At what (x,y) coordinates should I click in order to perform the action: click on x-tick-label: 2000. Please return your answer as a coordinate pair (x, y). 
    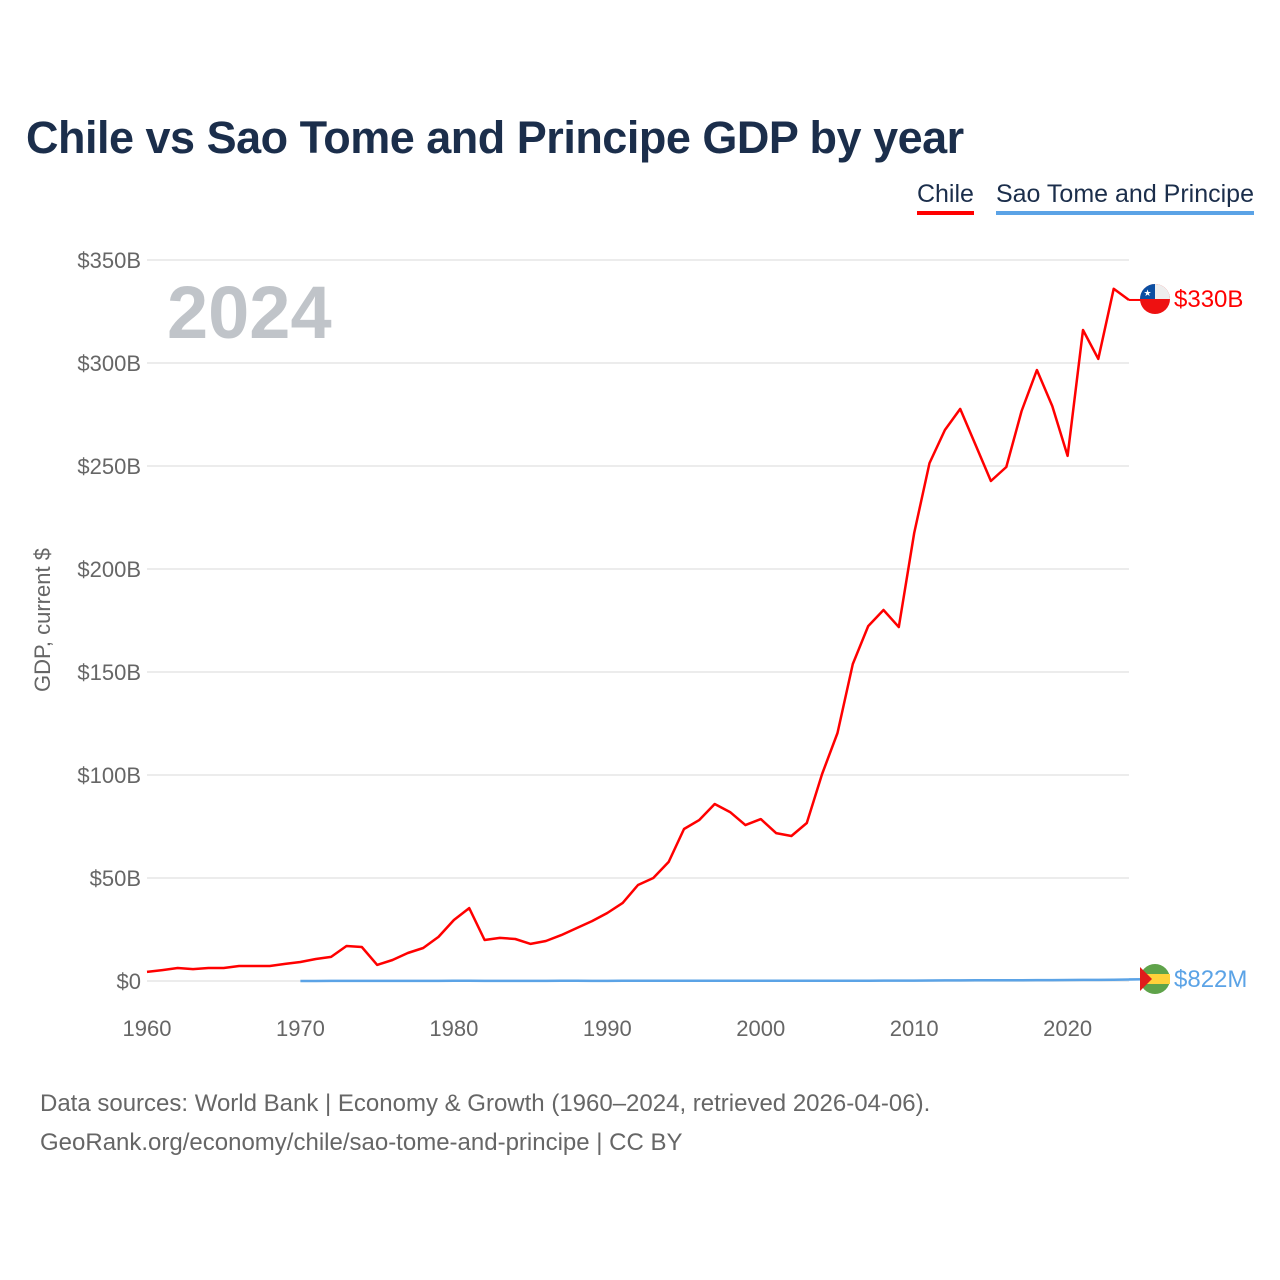
    Looking at the image, I should click on (760, 1028).